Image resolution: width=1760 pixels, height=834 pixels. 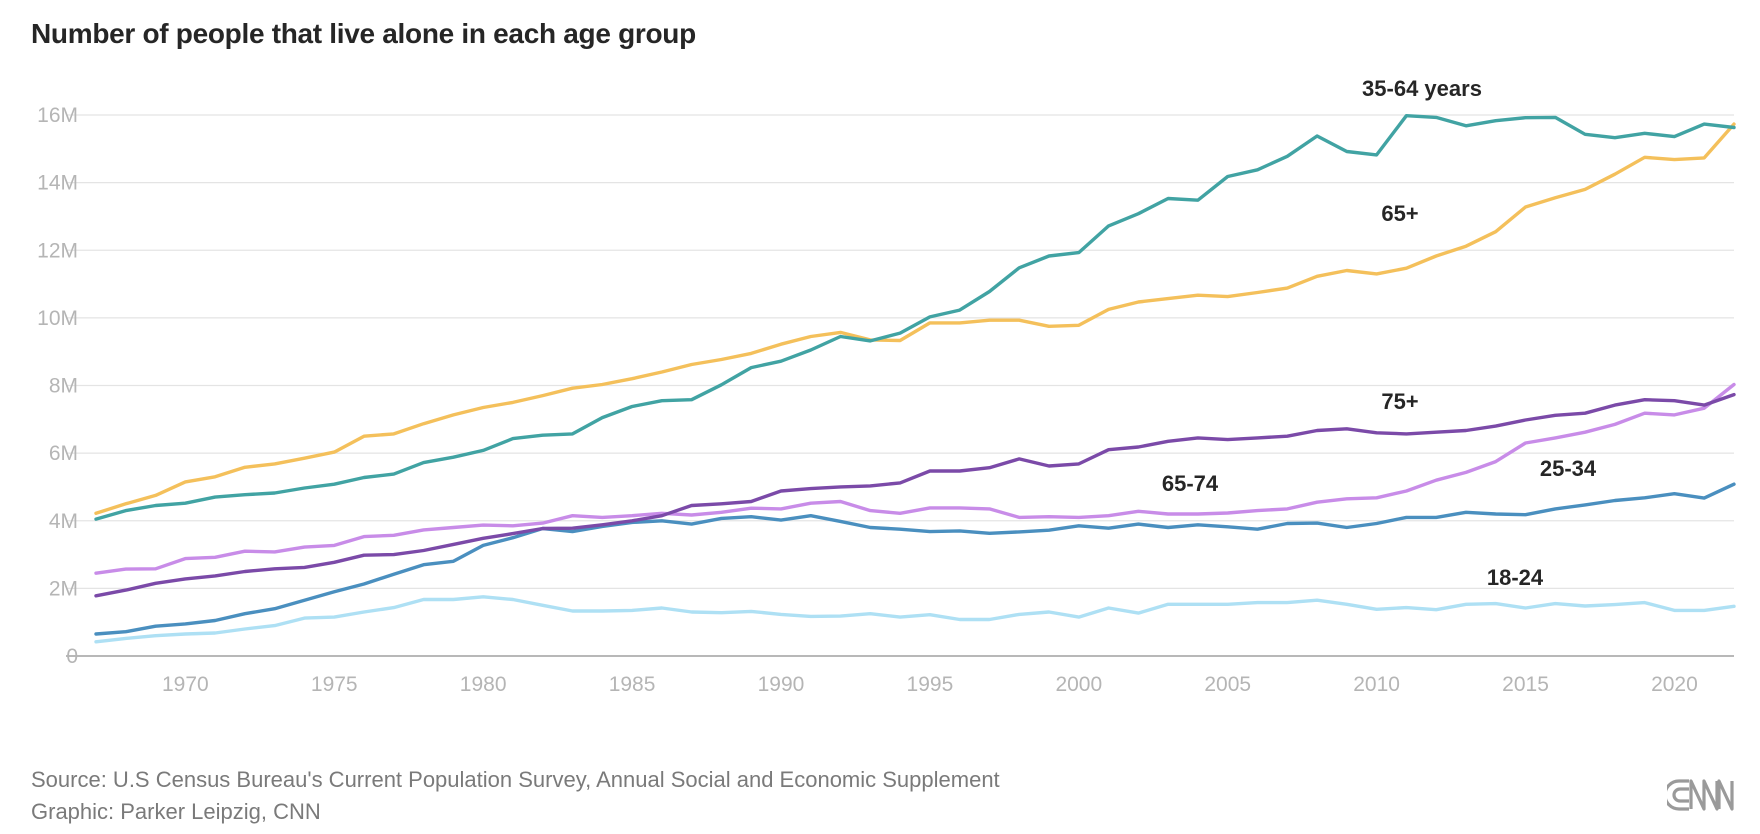 What do you see at coordinates (63, 386) in the screenshot?
I see `y-tick-label: 8M` at bounding box center [63, 386].